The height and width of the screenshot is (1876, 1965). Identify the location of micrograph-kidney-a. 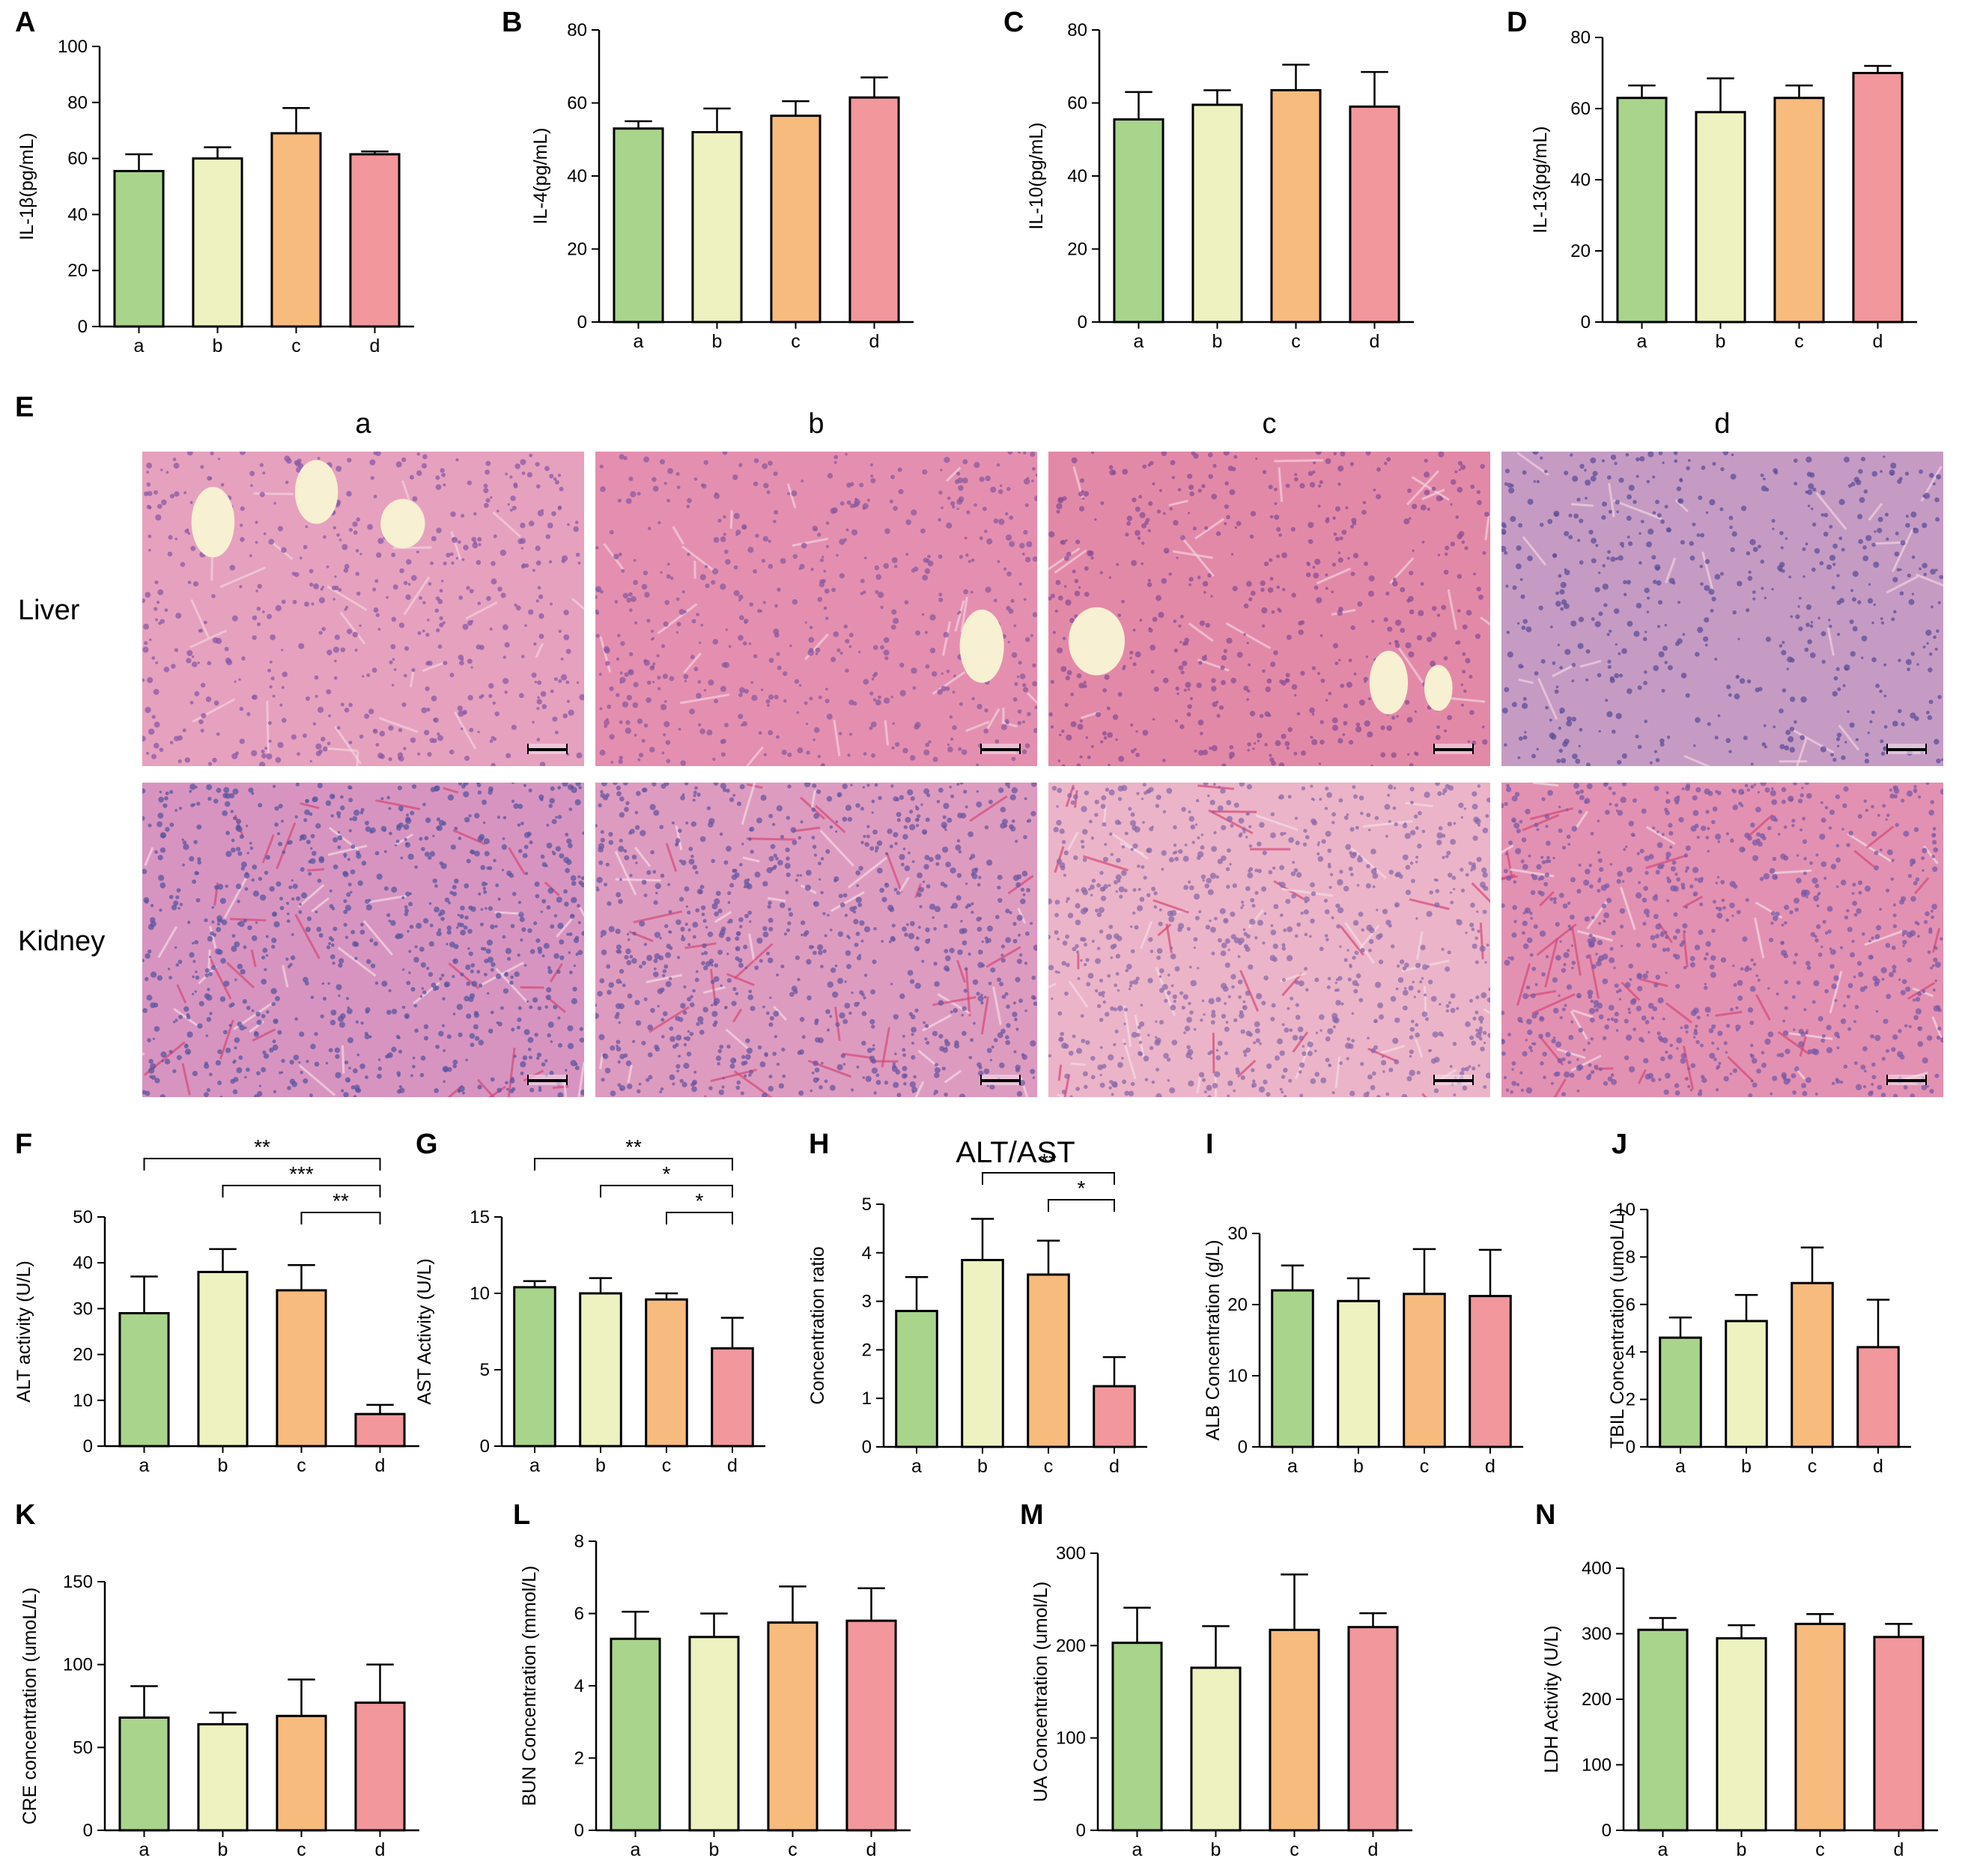
(363, 940).